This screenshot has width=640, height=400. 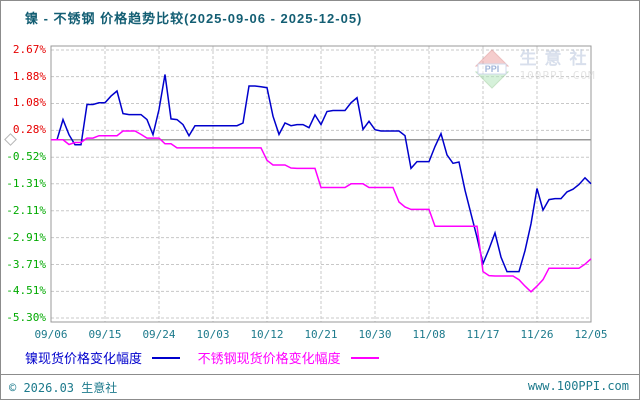 What do you see at coordinates (26, 237) in the screenshot?
I see `y-tick-label: -2.91%` at bounding box center [26, 237].